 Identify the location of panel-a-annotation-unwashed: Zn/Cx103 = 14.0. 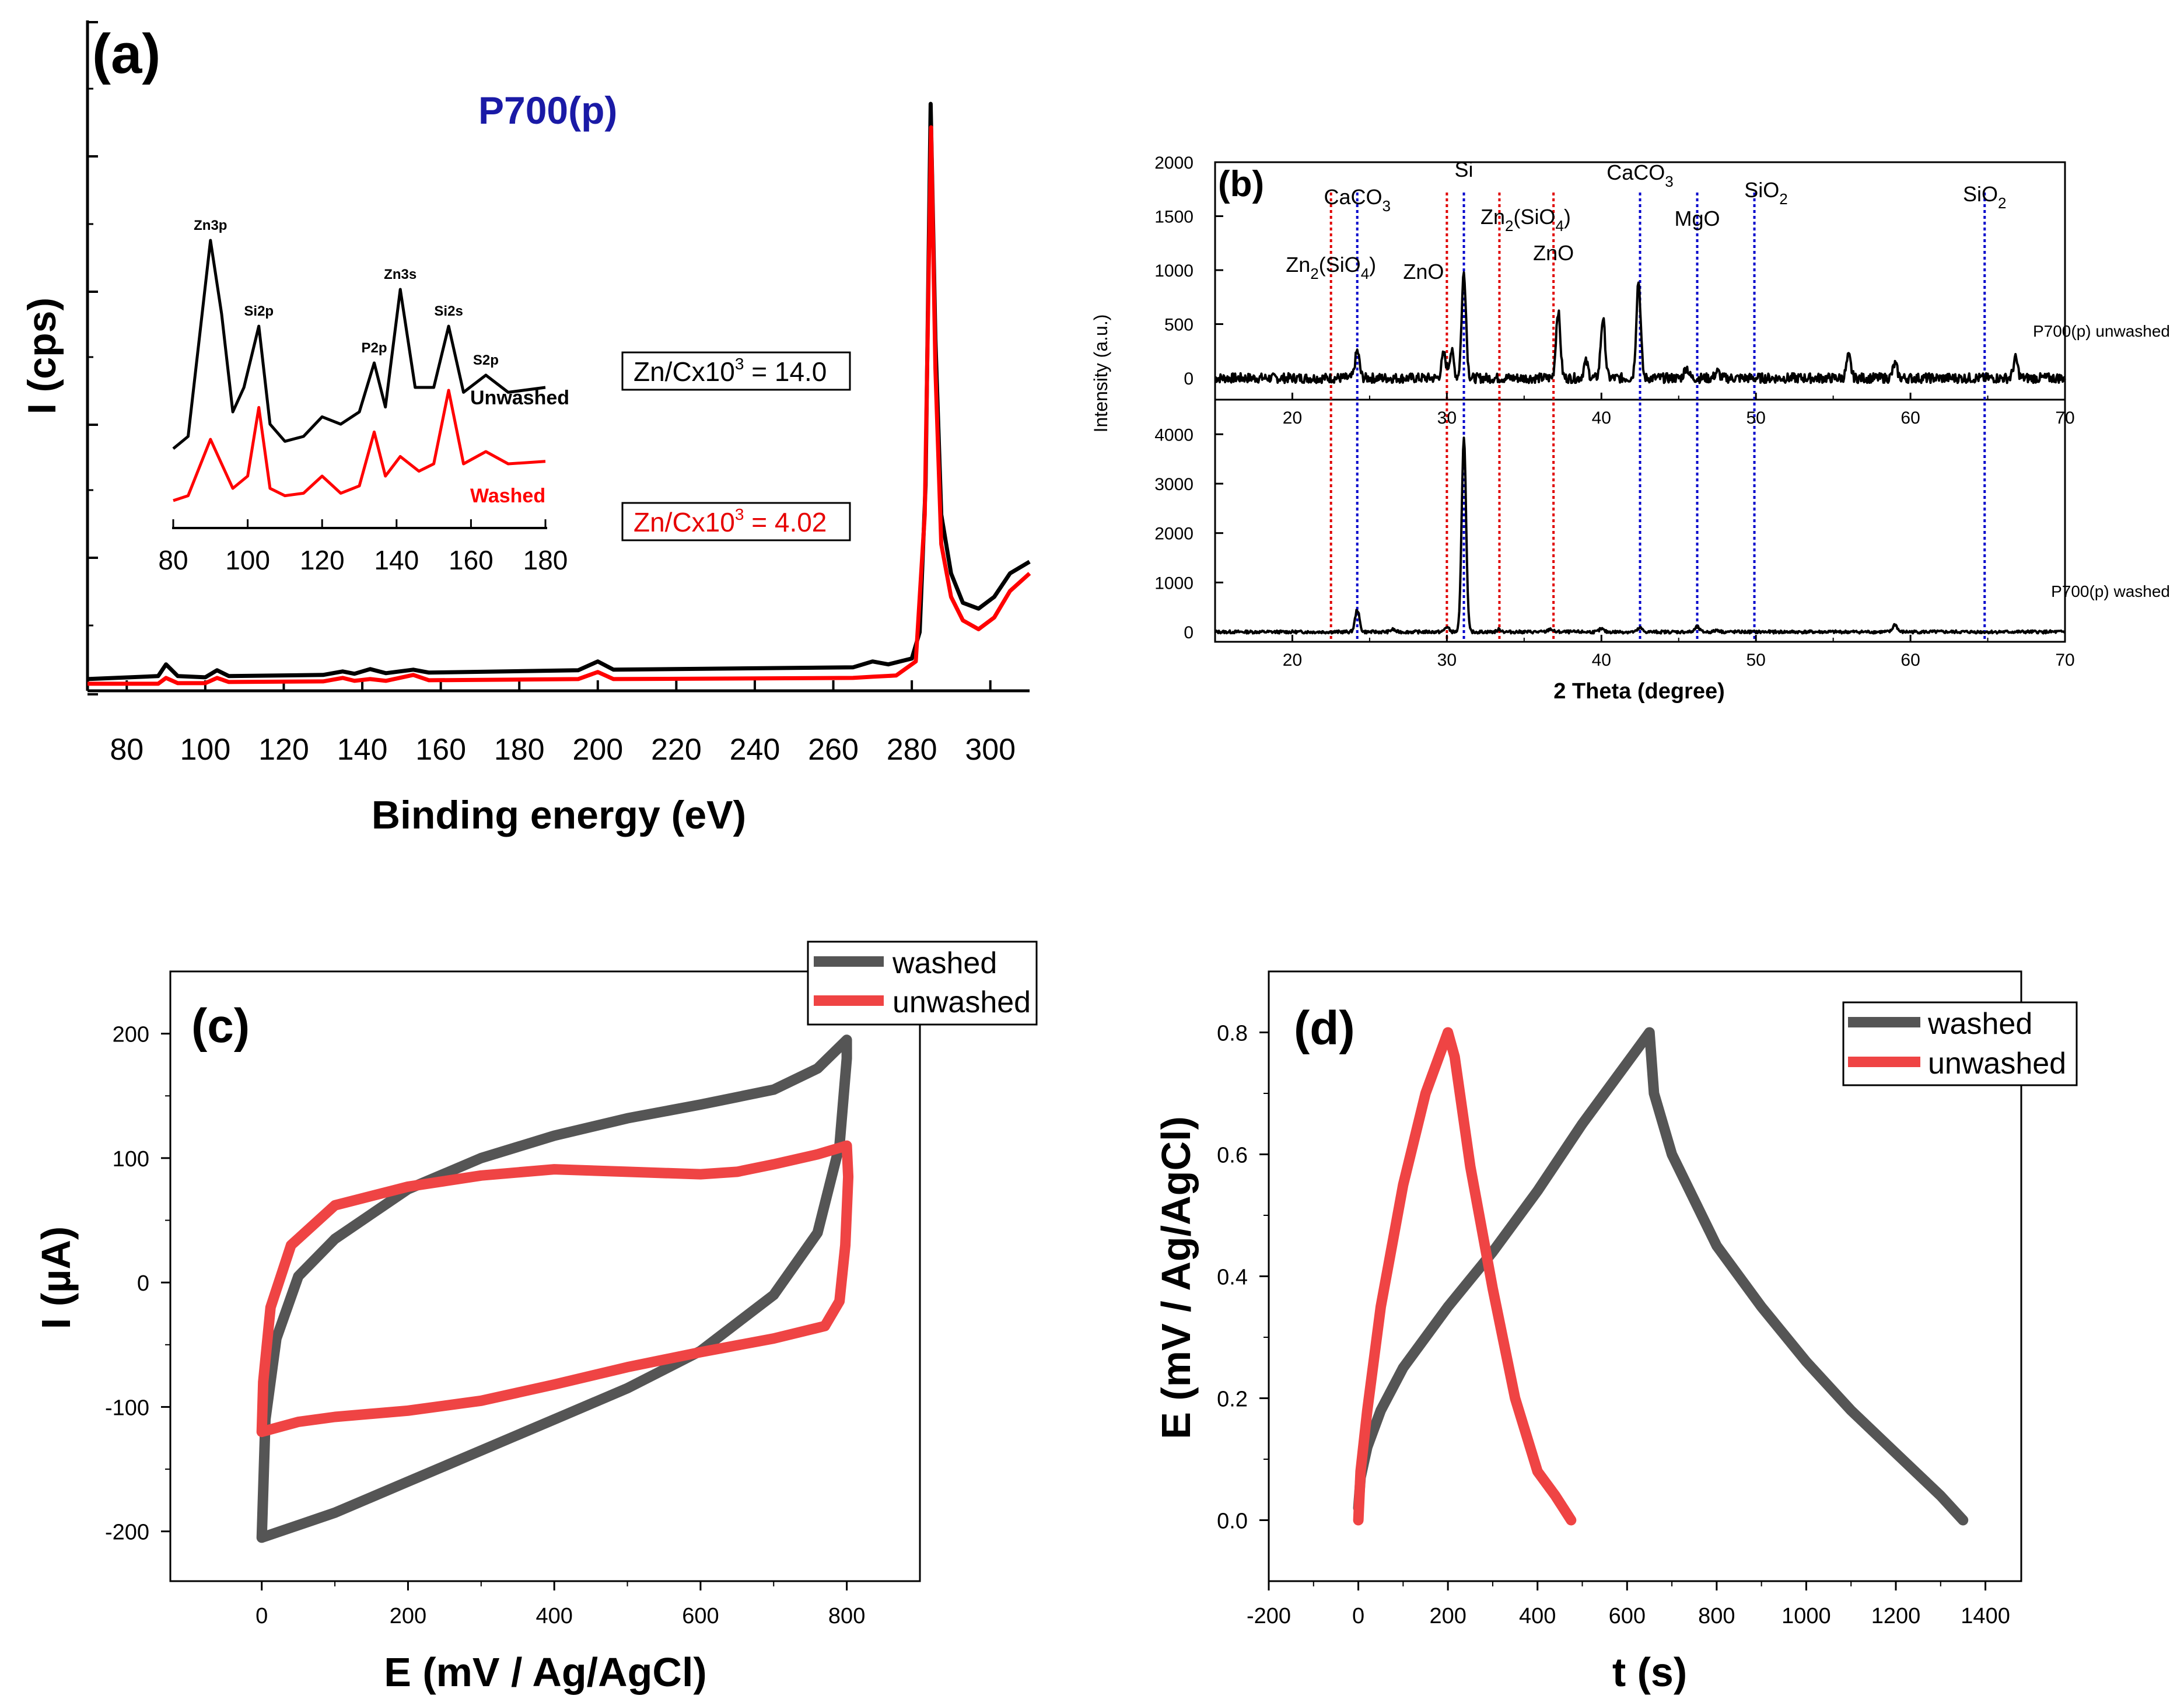
(736, 371).